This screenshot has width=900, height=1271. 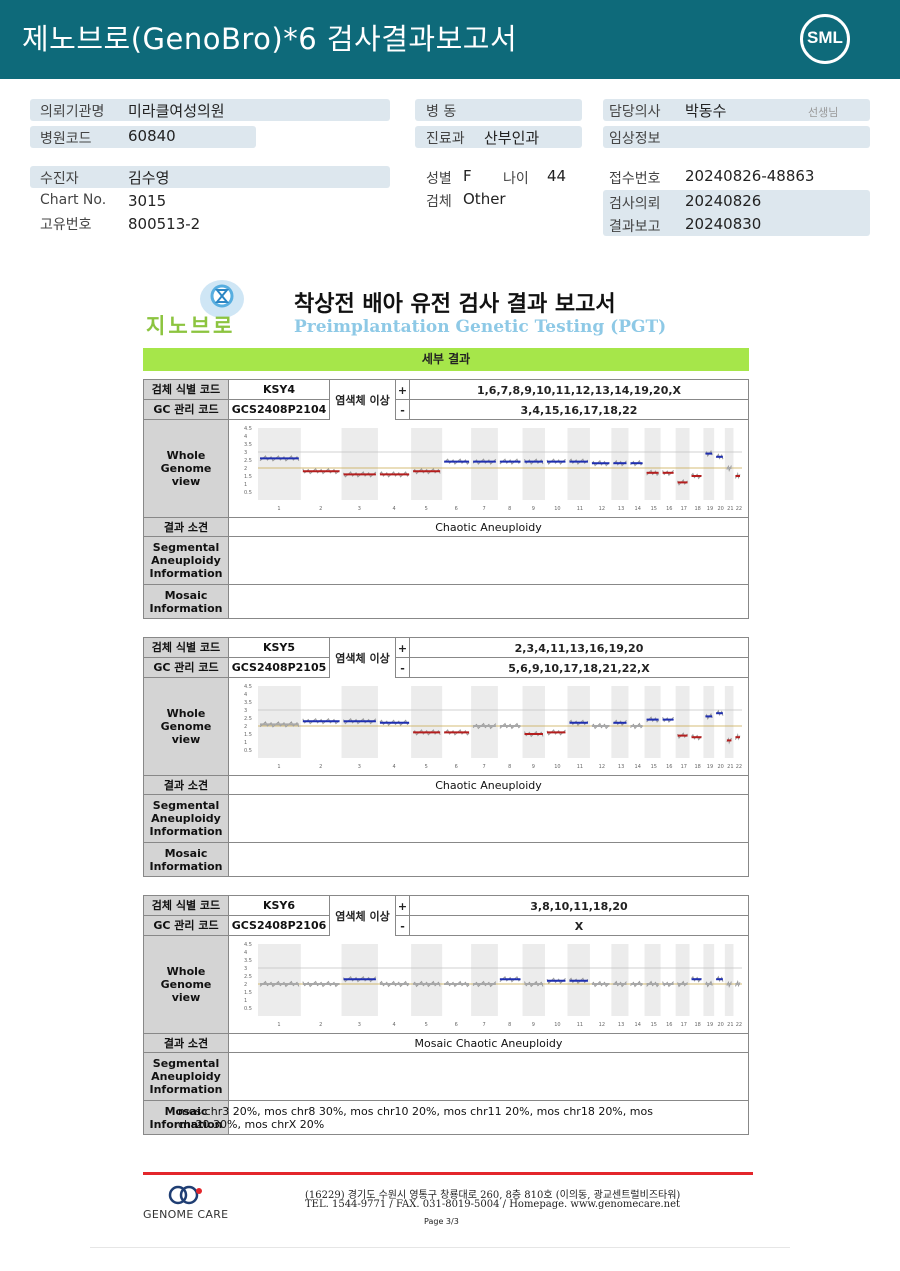 What do you see at coordinates (73, 200) in the screenshot?
I see `chart-label: Chart No.` at bounding box center [73, 200].